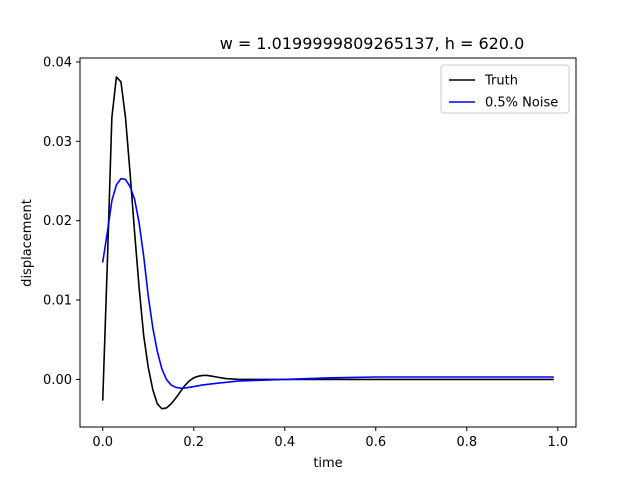 The width and height of the screenshot is (640, 480). What do you see at coordinates (57, 62) in the screenshot?
I see `y-tick-label: 0.04` at bounding box center [57, 62].